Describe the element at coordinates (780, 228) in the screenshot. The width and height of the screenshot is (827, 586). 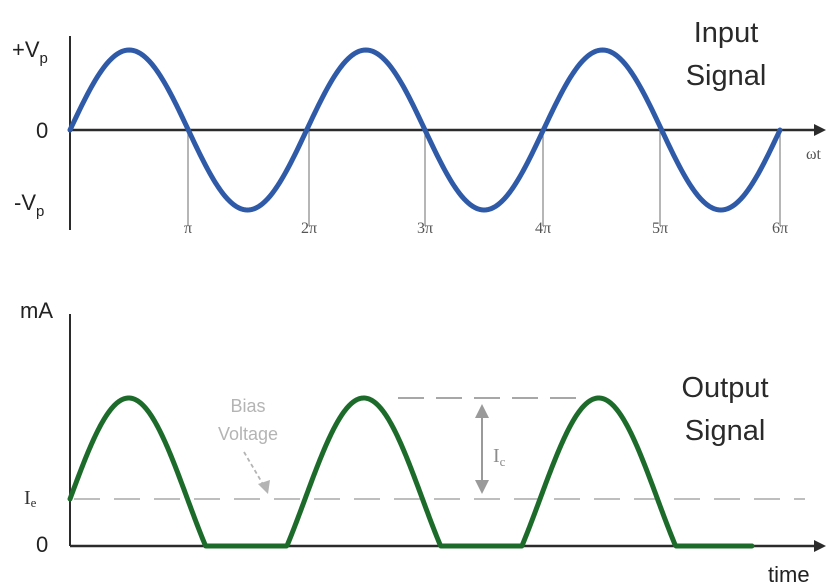
I see `tick-label-6pi: 6π` at that location.